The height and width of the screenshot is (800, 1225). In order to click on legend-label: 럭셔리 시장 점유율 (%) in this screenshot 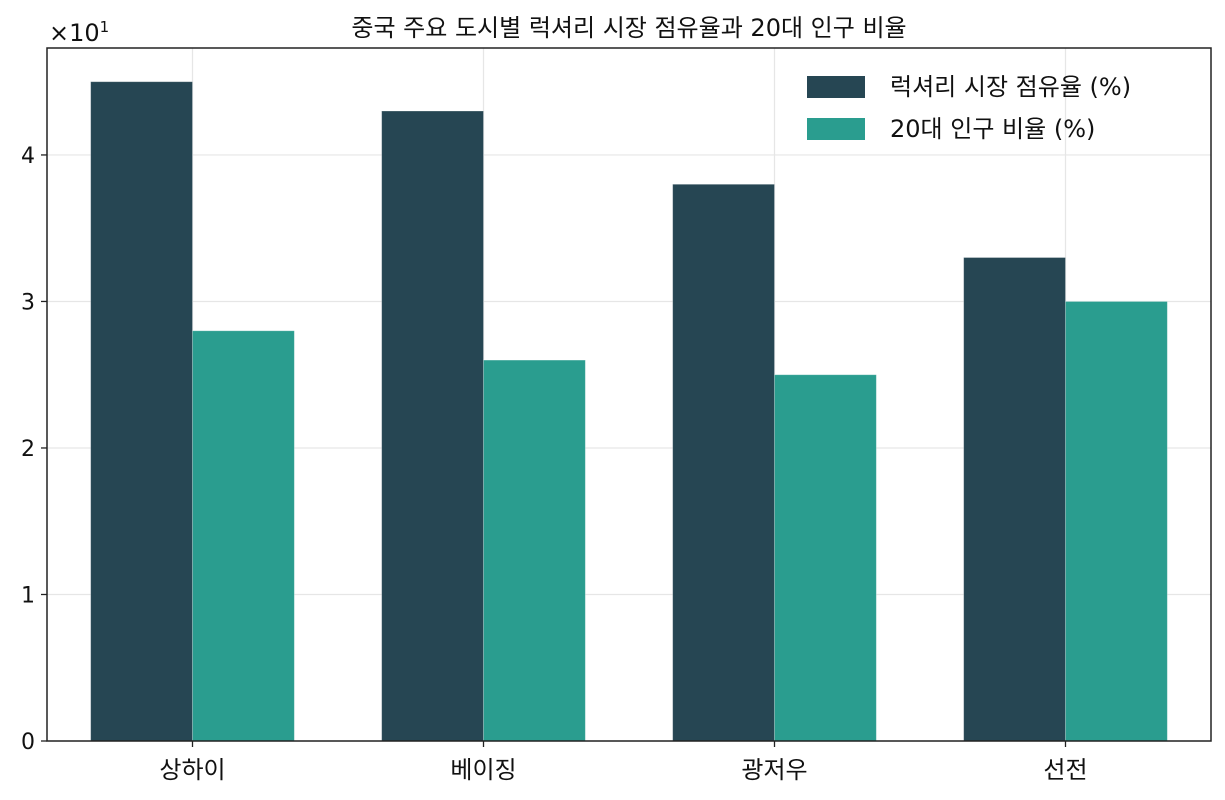, I will do `click(1010, 87)`.